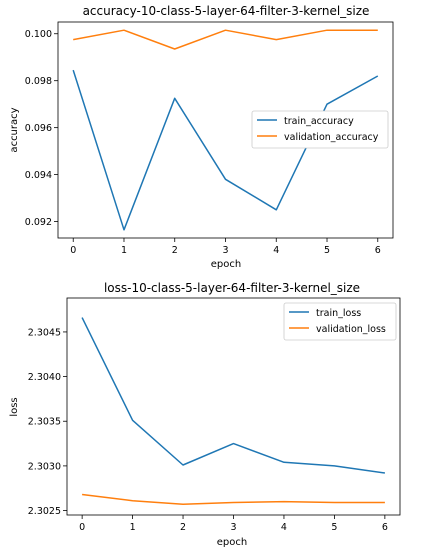 Image resolution: width=423 pixels, height=552 pixels. Describe the element at coordinates (38, 222) in the screenshot. I see `accuracy-y-tick-label: 0.092` at that location.